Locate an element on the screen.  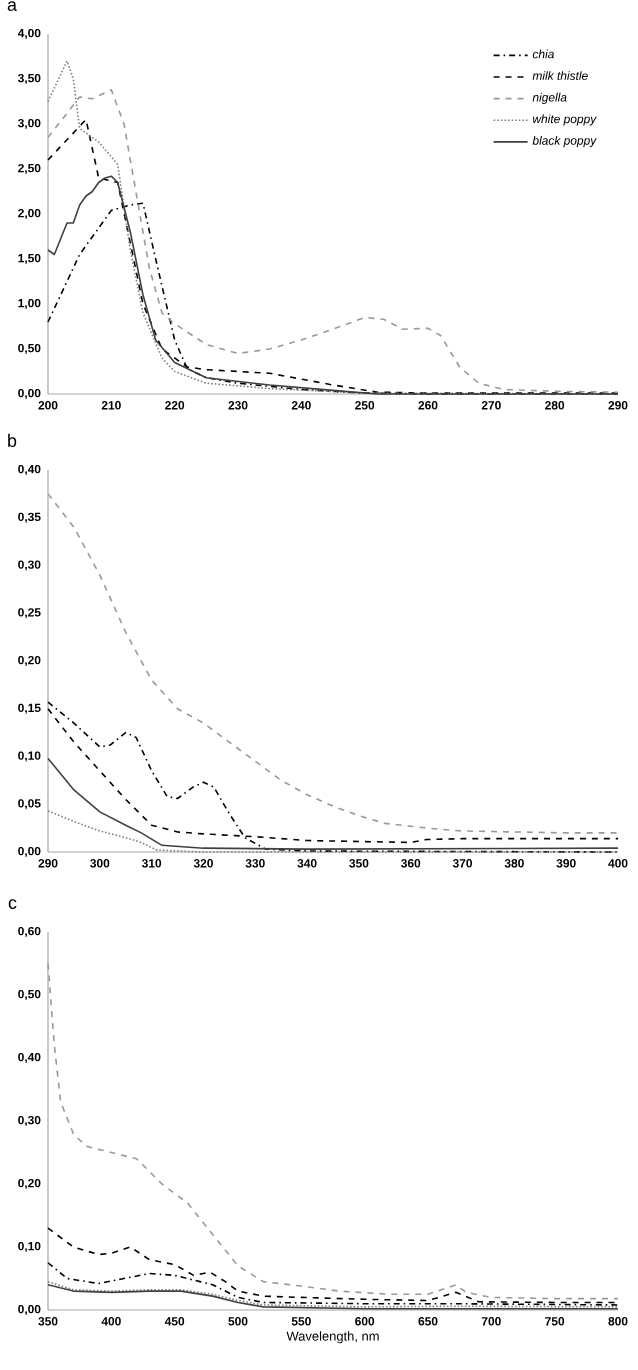
chart-title: b is located at coordinates (12, 440).